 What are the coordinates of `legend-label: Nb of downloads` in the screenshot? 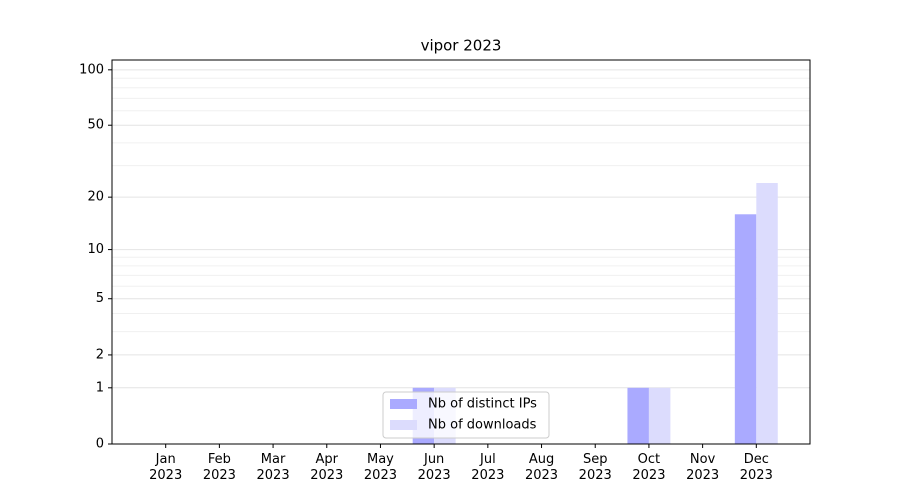 It's located at (482, 425).